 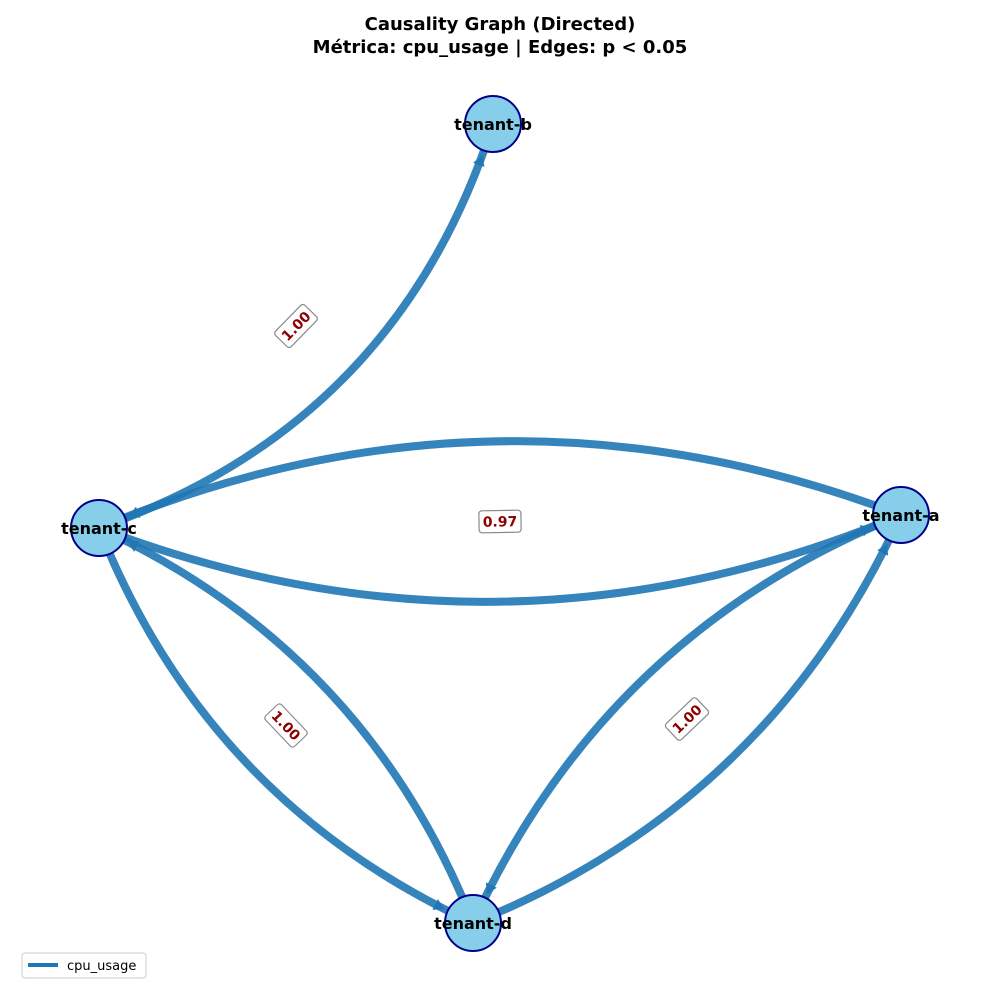 I want to click on edge-label-tenant-c-to-tenant-d: 1.00, so click(x=286, y=725).